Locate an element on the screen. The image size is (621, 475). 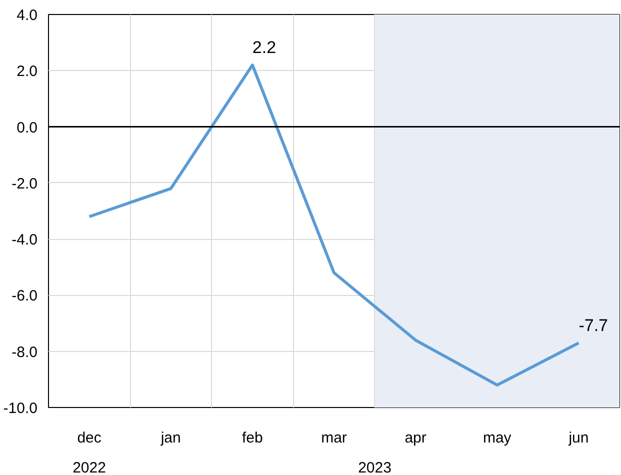
data-label: -7.7 is located at coordinates (593, 325).